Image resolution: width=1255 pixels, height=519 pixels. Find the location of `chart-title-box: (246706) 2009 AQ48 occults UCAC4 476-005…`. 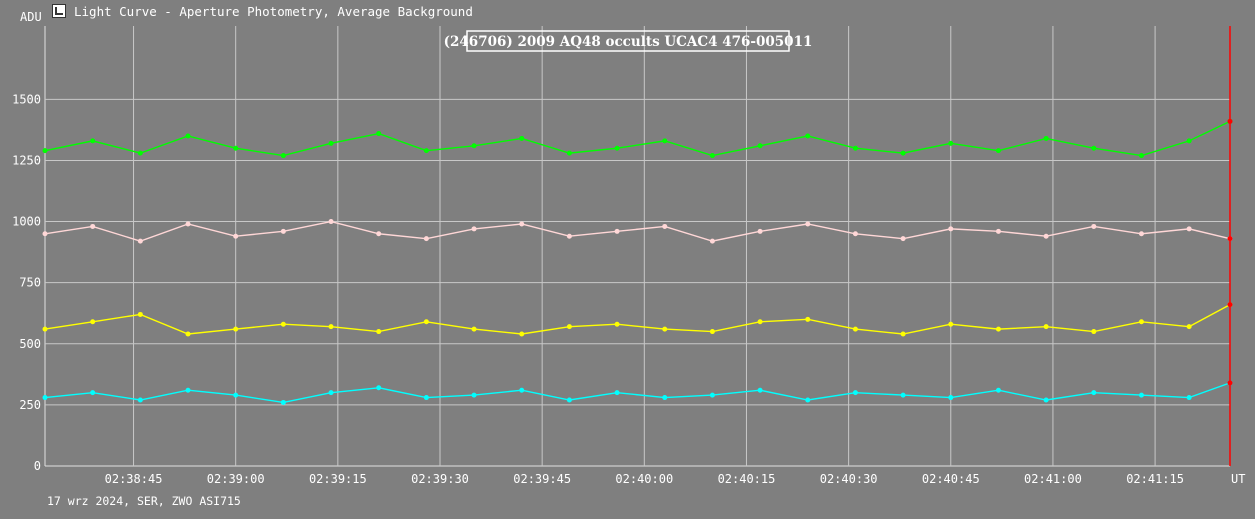

chart-title-box: (246706) 2009 AQ48 occults UCAC4 476-005… is located at coordinates (628, 41).